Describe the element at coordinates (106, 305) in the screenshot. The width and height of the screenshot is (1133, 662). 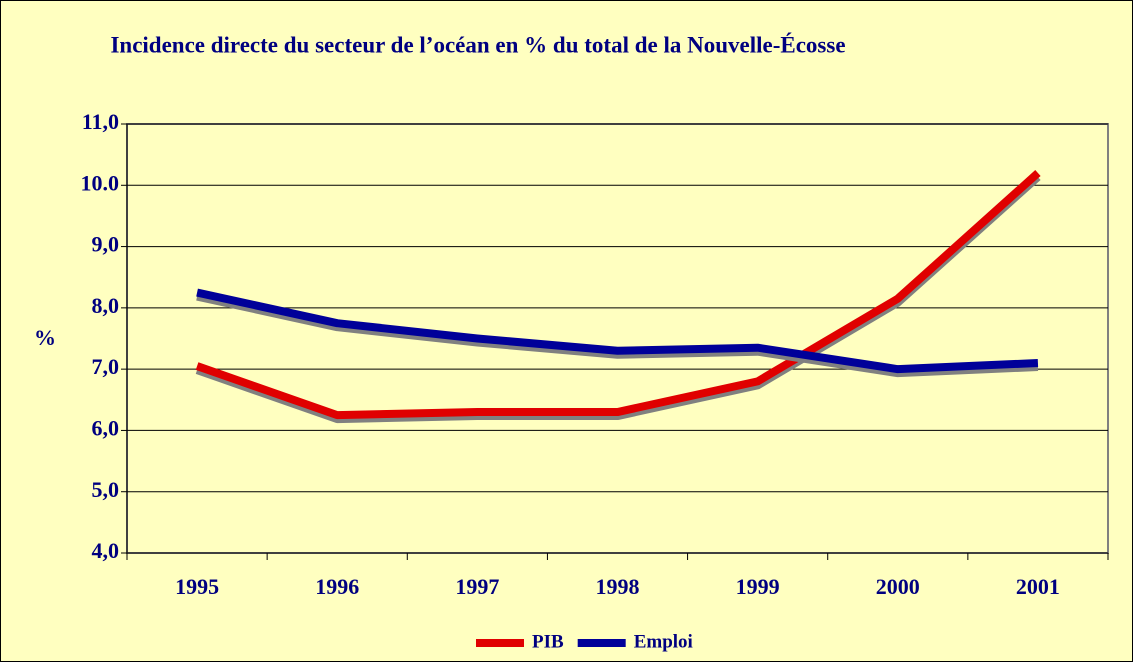
I see `y-tick-label: 8,0` at that location.